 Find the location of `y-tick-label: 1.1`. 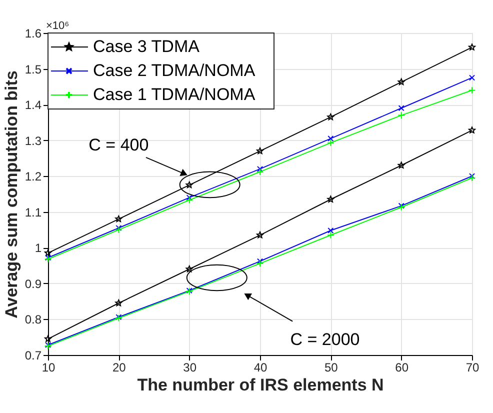

y-tick-label: 1.1 is located at coordinates (33, 212).